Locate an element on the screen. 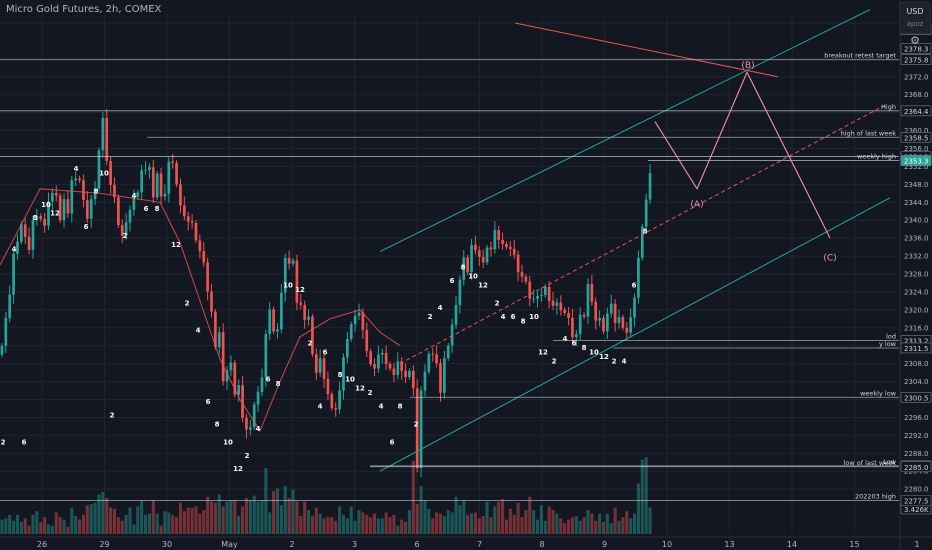 The image size is (932, 550). y-tick-label: 2340.0 is located at coordinates (916, 221).